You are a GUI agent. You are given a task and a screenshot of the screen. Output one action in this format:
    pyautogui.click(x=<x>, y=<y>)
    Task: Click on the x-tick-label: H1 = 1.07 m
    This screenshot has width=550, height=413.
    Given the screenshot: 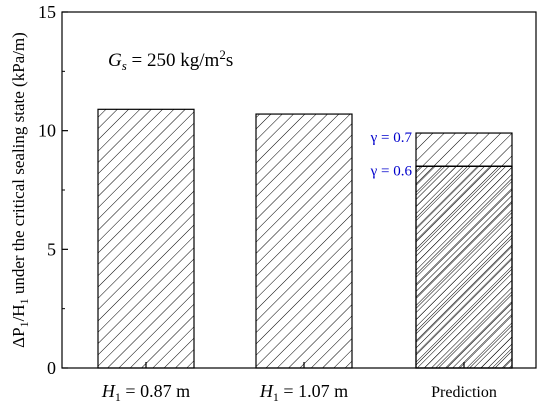 What is the action you would take?
    pyautogui.click(x=303, y=392)
    